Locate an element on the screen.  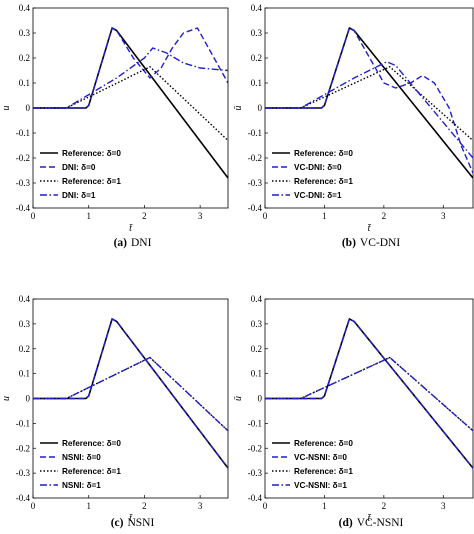
caption-text: VC-NSNI is located at coordinates (380, 523).